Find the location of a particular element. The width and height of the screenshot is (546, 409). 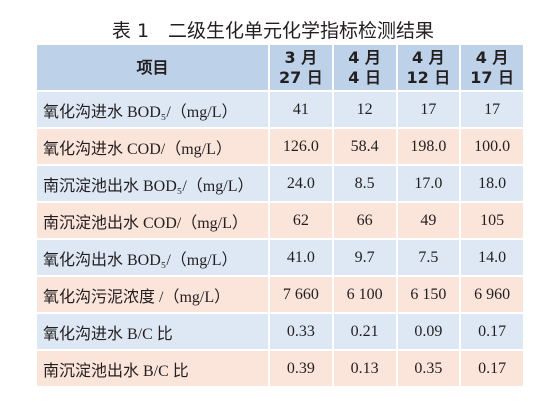

value-cell: 0.33 is located at coordinates (301, 331).